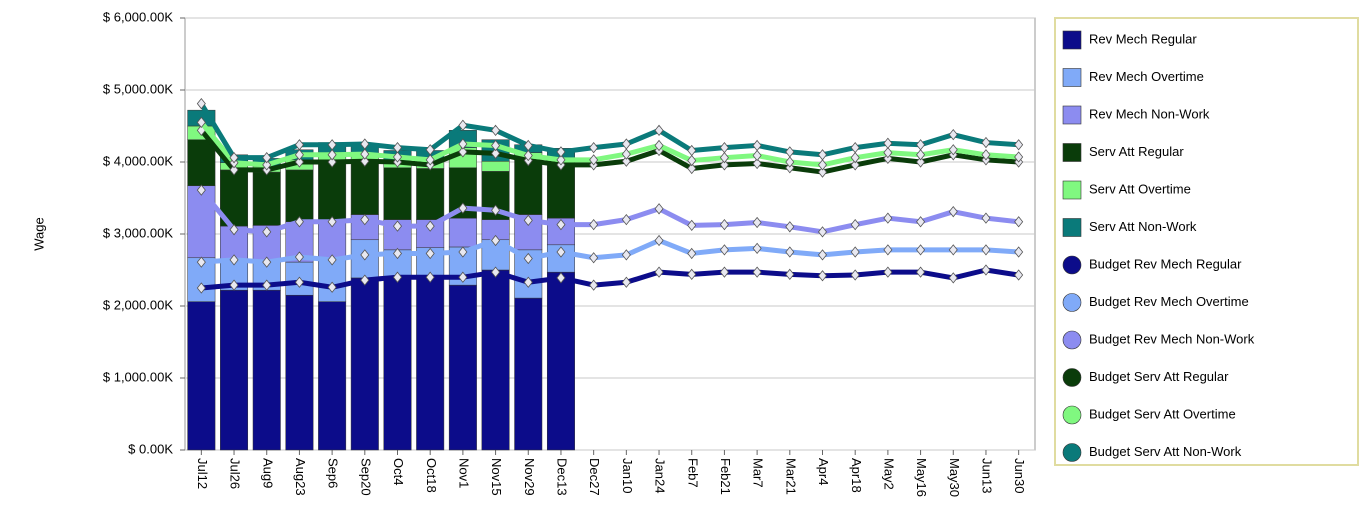  I want to click on x-tick-label: Oct4, so click(398, 471).